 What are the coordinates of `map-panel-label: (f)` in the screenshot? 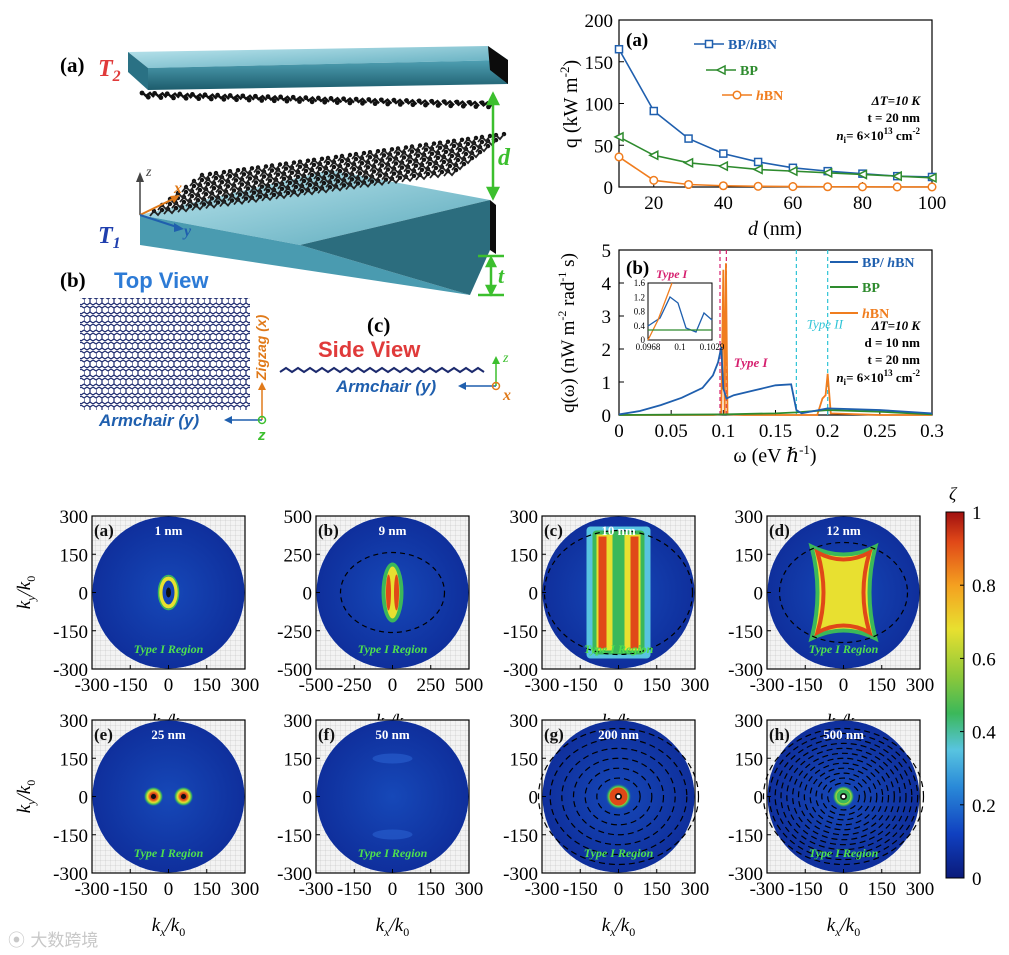 It's located at (326, 734).